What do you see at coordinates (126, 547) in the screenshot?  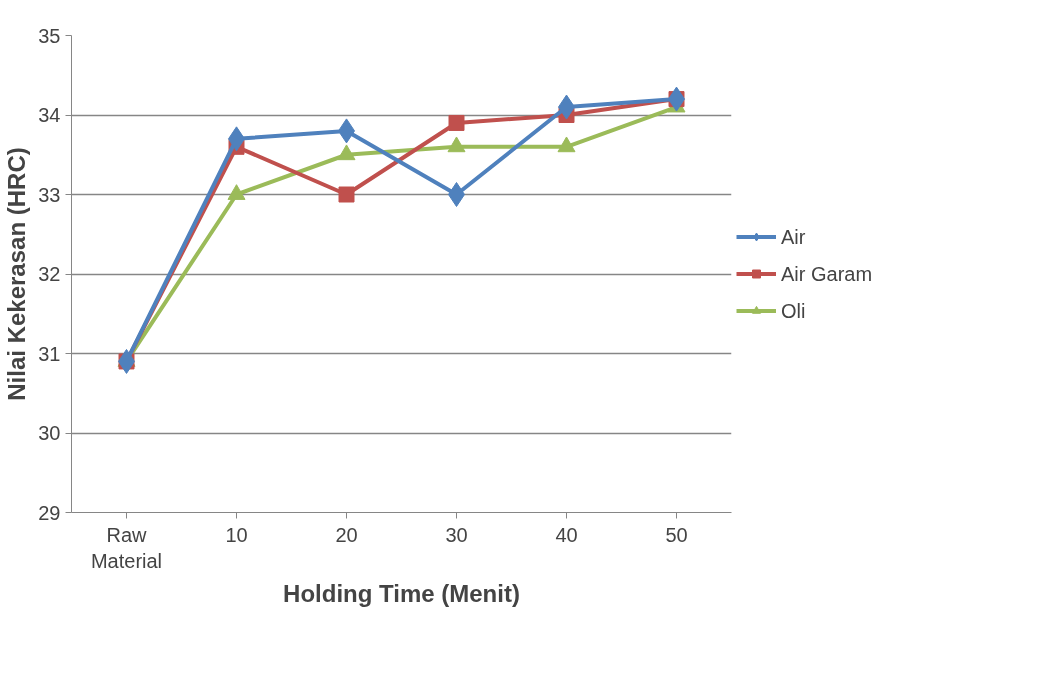 I see `x-tick-label: Raw Material` at bounding box center [126, 547].